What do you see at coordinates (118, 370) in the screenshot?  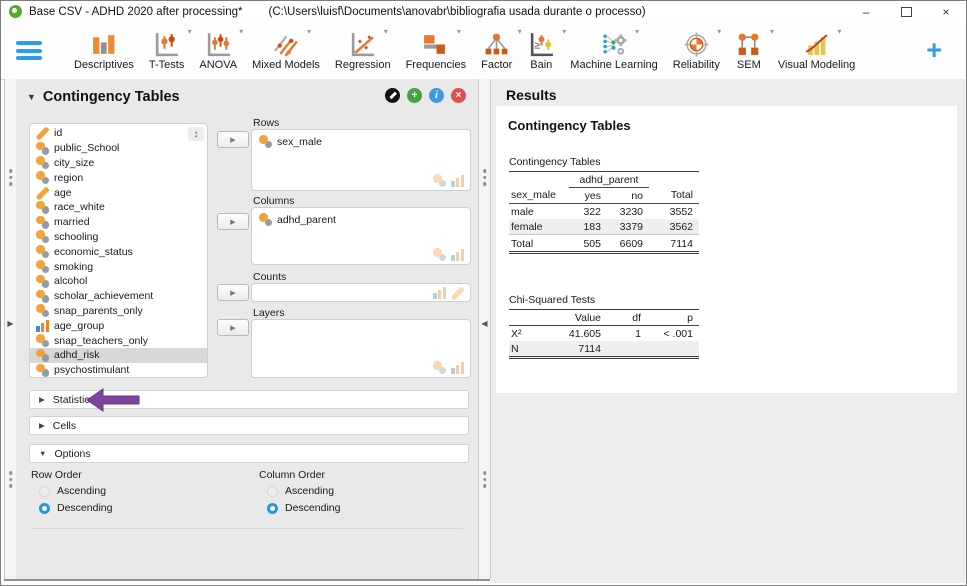 I see `variable-item: psychostimulant` at bounding box center [118, 370].